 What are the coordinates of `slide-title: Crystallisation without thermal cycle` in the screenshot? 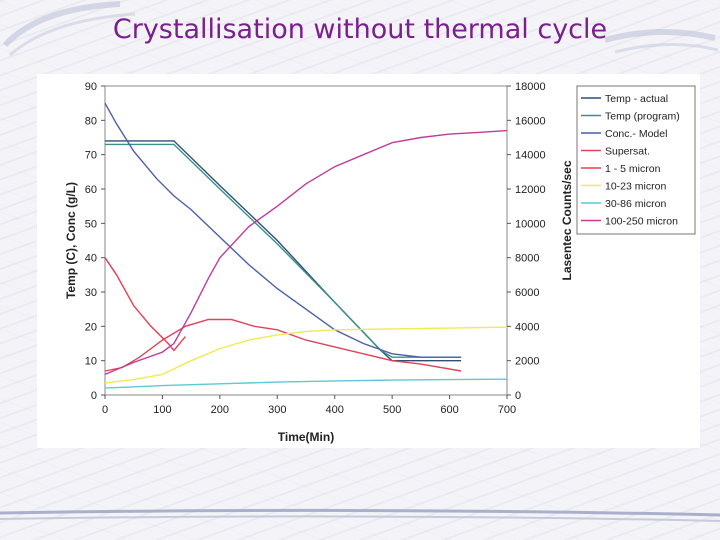 It's located at (360, 29).